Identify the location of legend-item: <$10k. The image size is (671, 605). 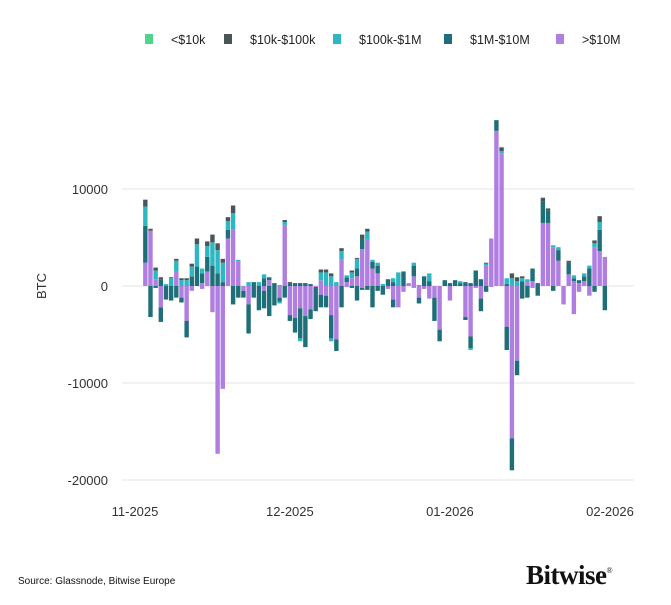
(175, 40).